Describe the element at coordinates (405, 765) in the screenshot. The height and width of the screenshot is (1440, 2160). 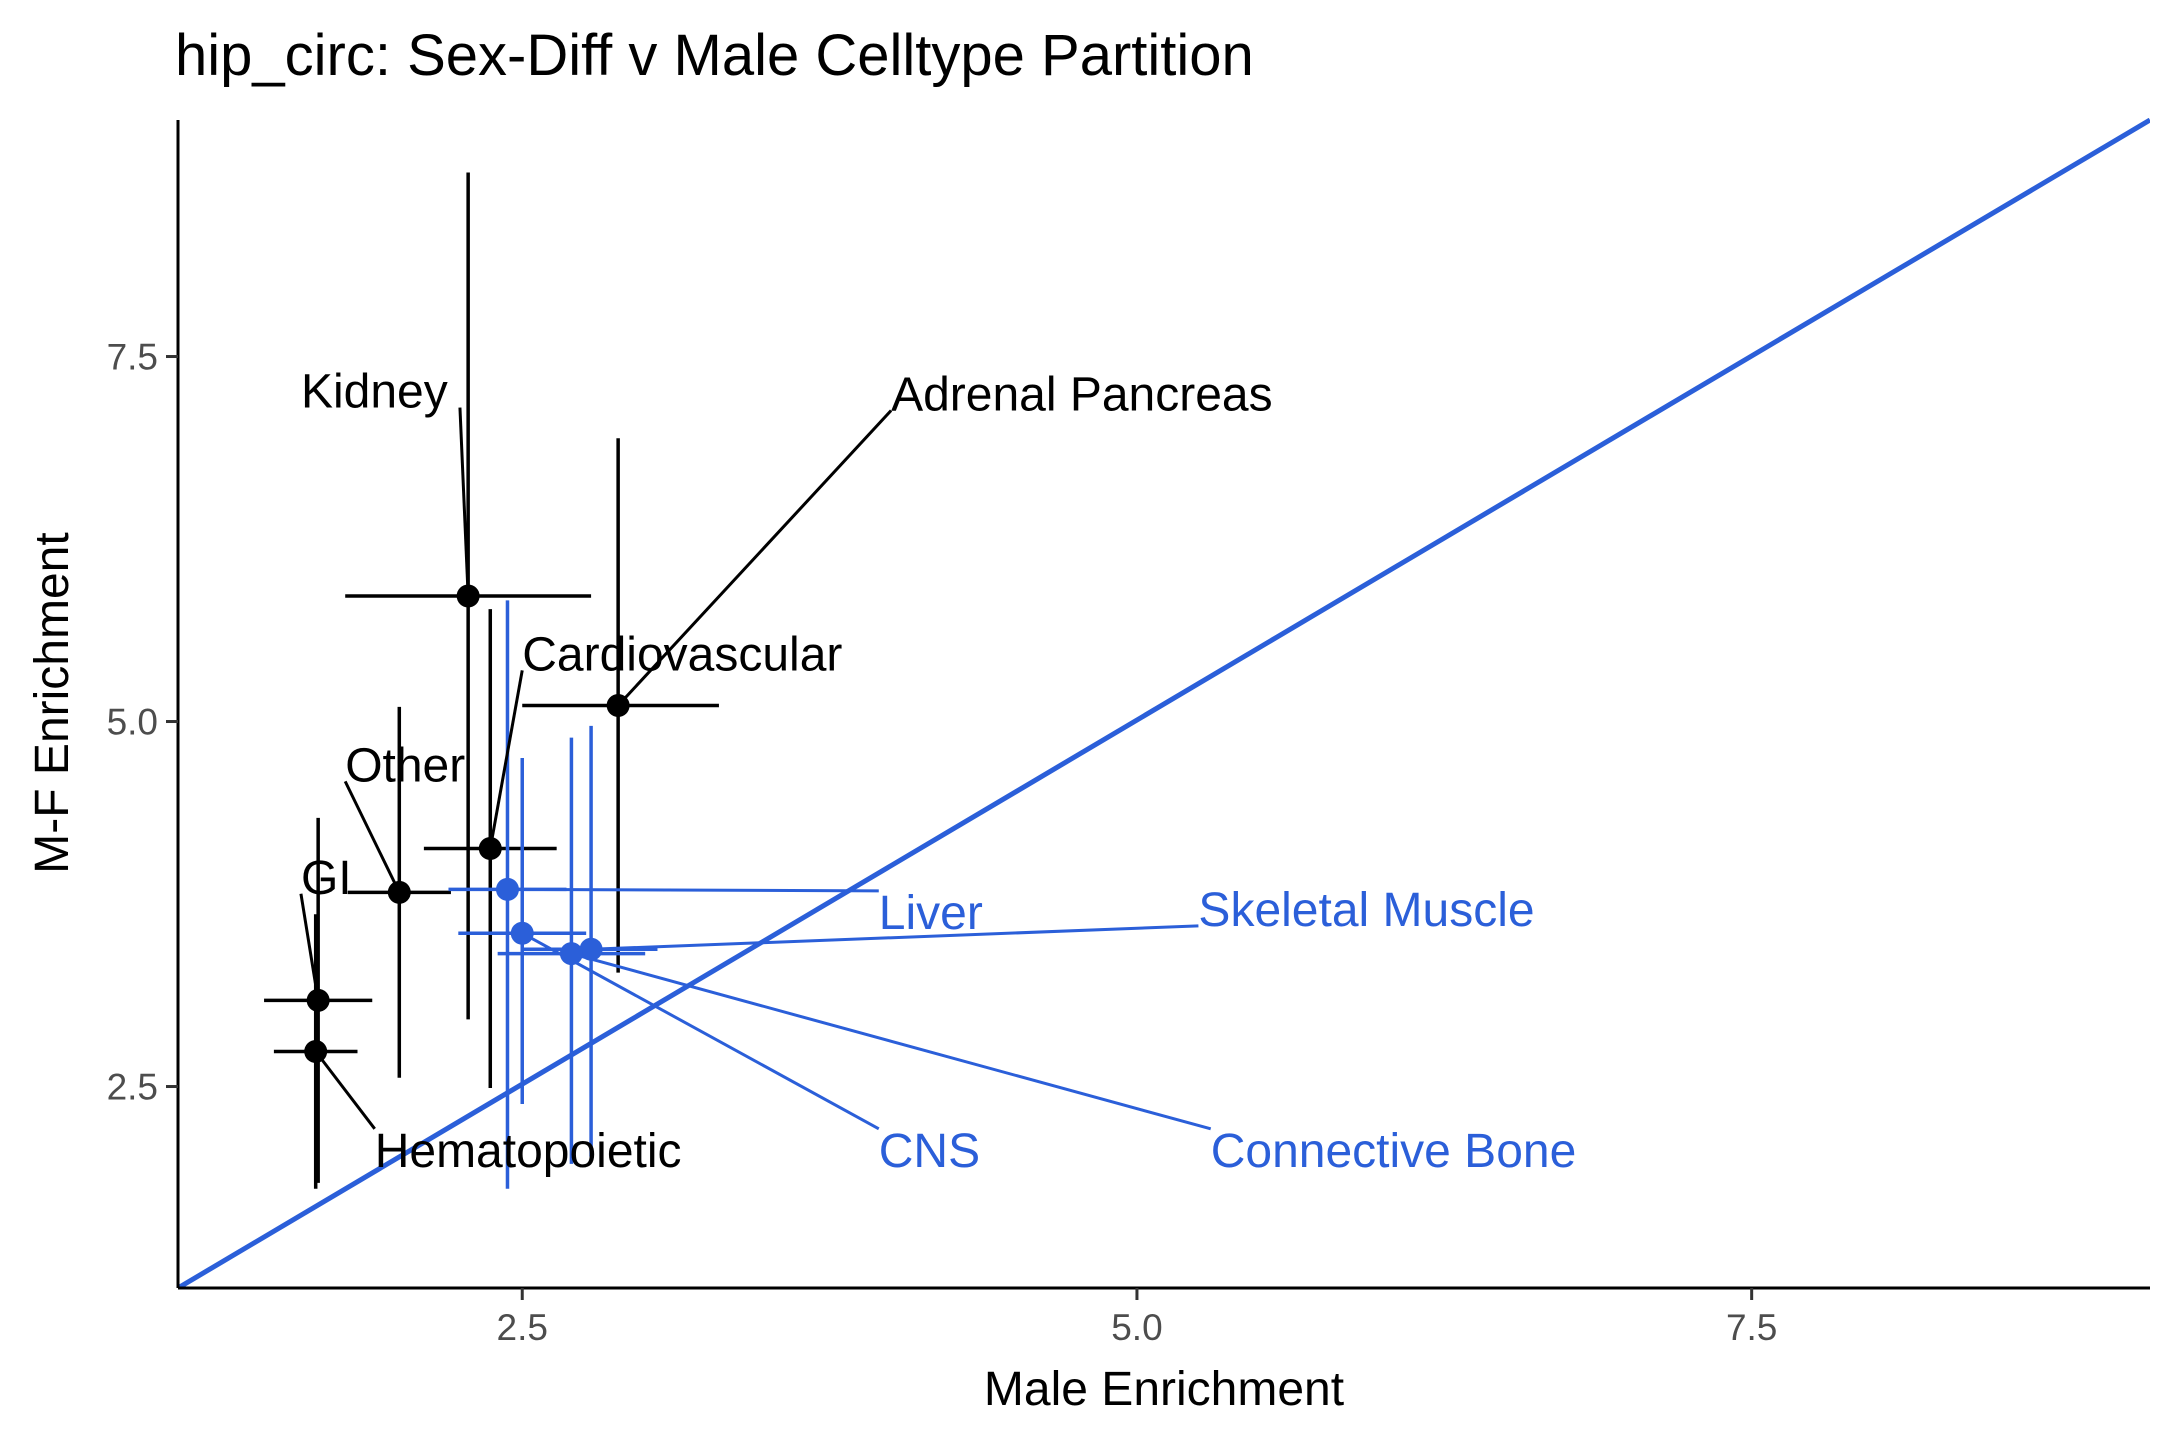
I see `point-label: Other` at that location.